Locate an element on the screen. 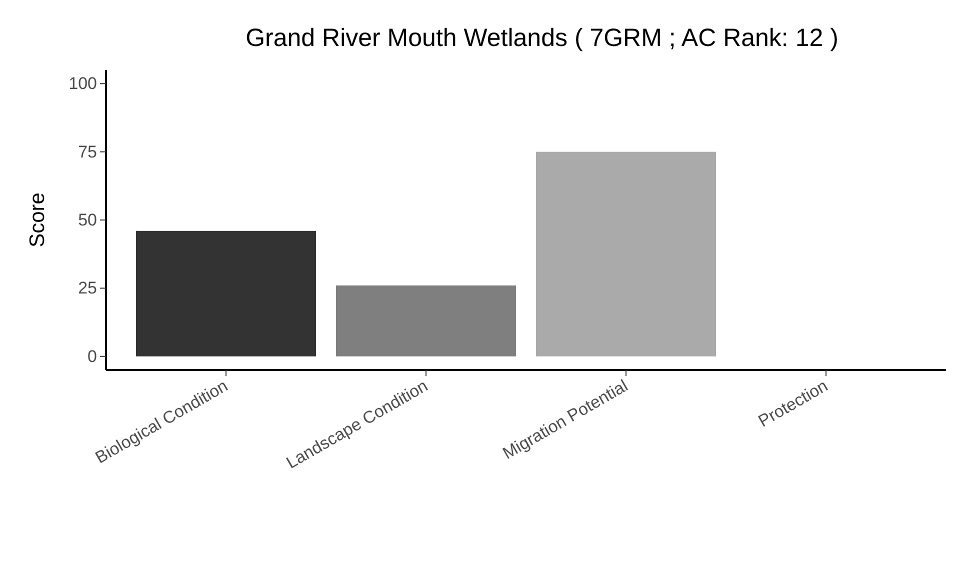  y-tick-label: 100 is located at coordinates (82, 84).